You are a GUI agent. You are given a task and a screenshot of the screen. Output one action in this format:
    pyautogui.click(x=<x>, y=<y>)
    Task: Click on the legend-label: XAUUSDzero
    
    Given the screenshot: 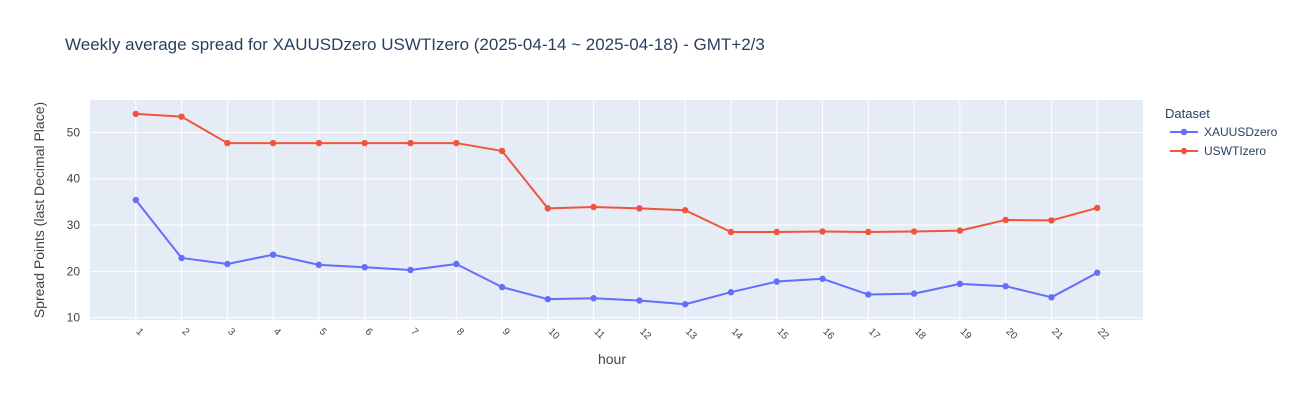 What is the action you would take?
    pyautogui.click(x=1241, y=132)
    